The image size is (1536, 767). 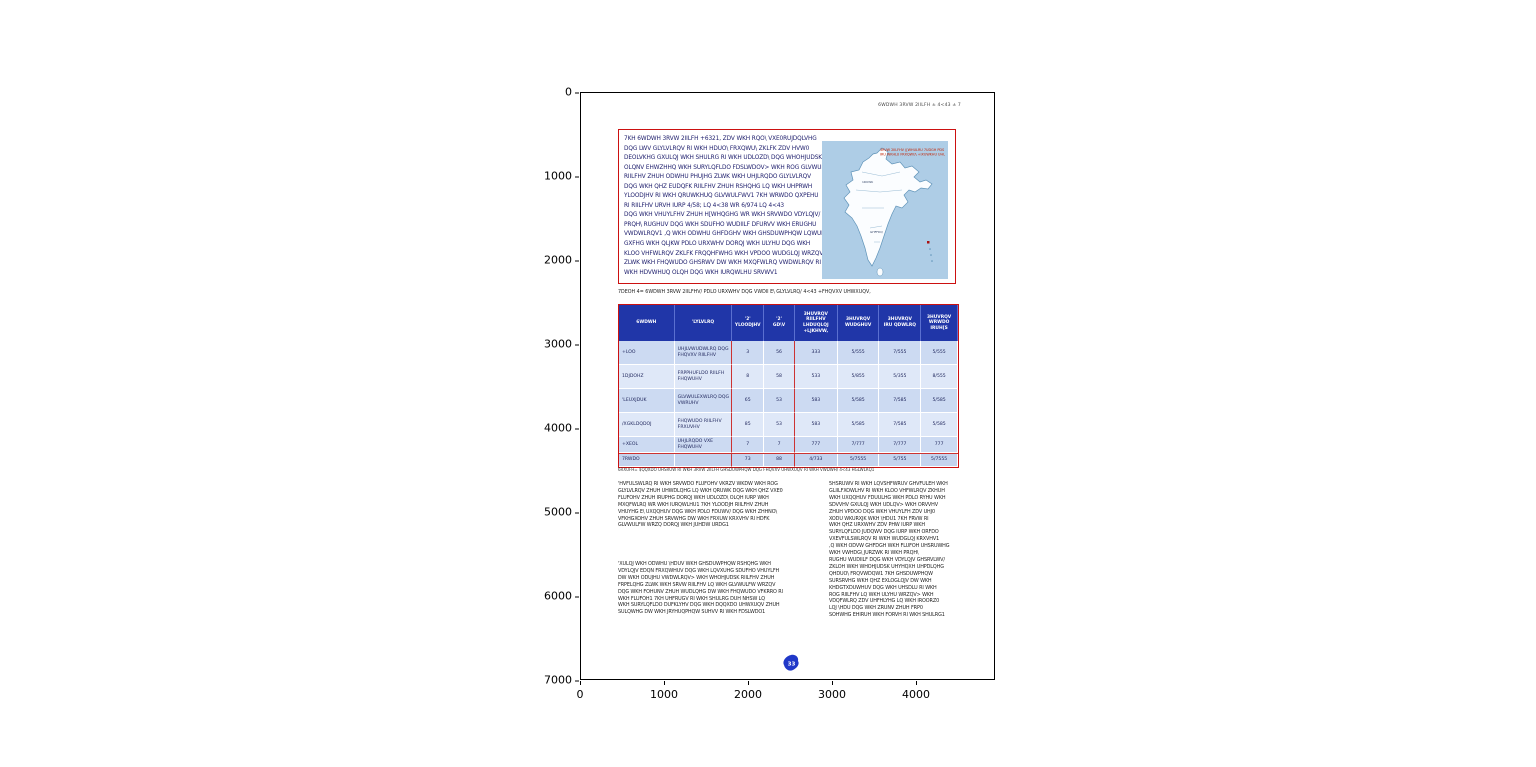 I want to click on body-text-line: VDQFWLRQ ZDV UHFHLYHG LQ WKH IROORZ0, so click(x=884, y=601).